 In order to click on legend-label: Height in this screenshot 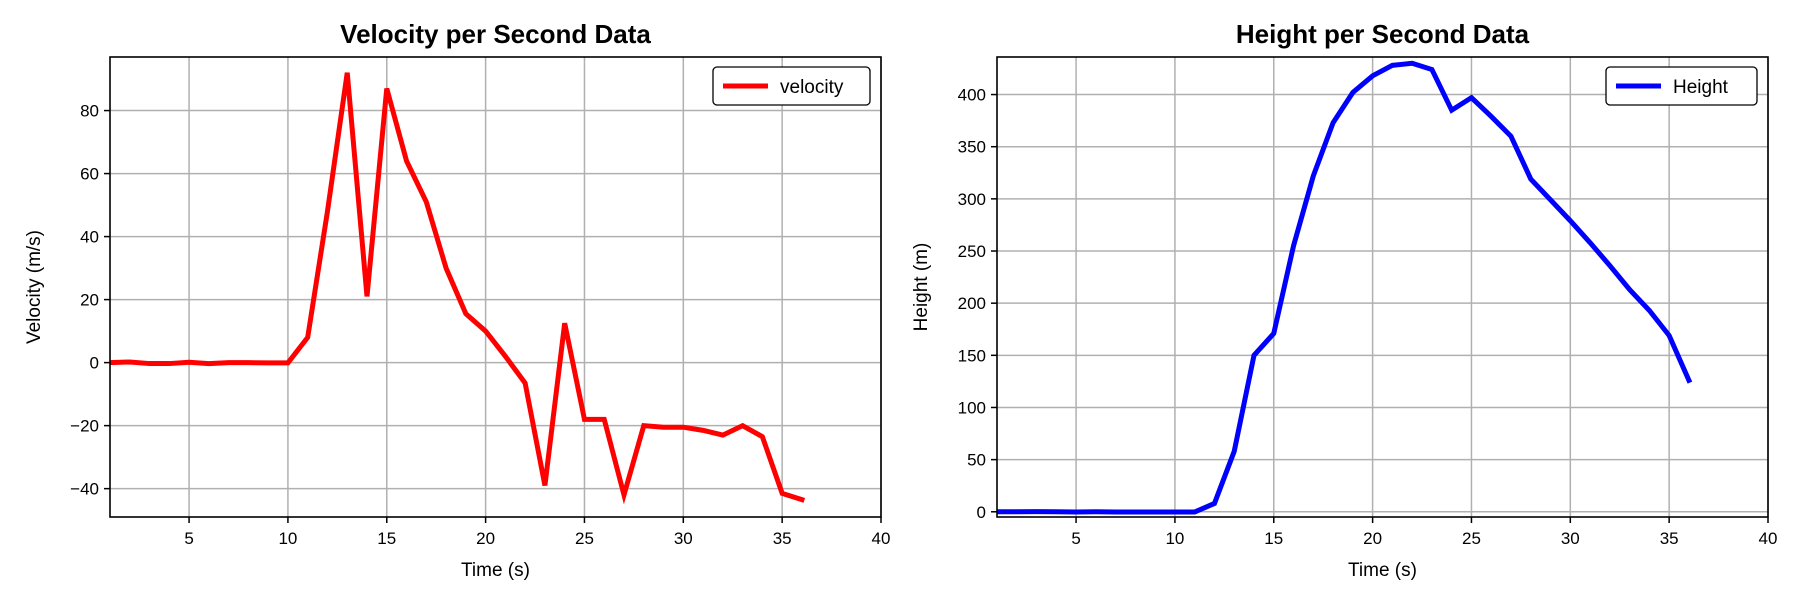, I will do `click(1701, 87)`.